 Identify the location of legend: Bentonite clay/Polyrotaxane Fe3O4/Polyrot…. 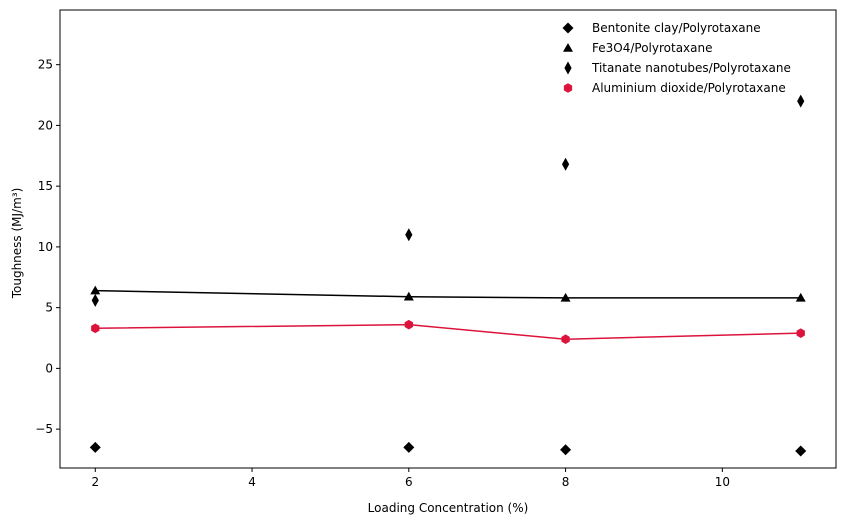
(676, 58).